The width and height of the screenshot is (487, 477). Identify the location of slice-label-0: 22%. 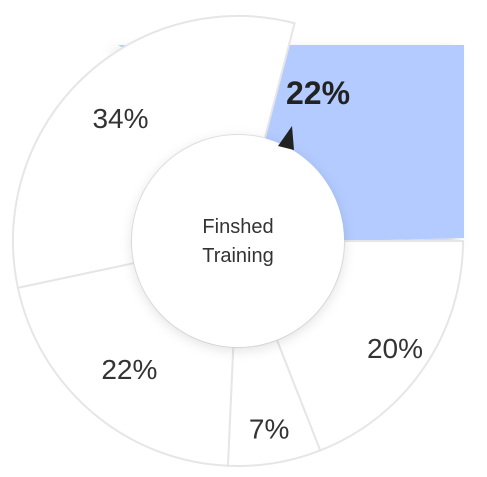
(318, 93).